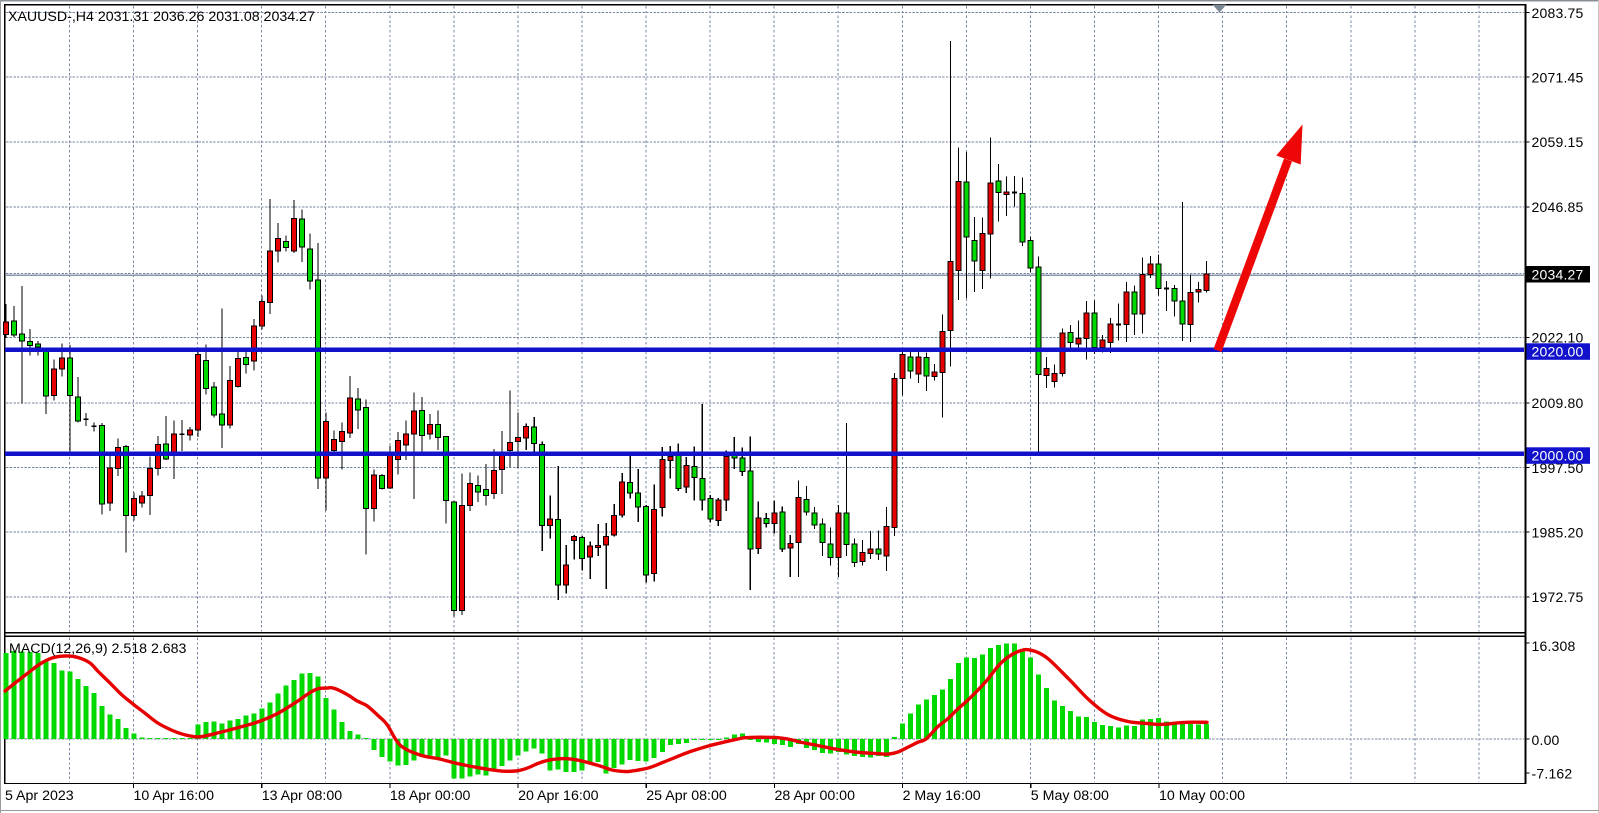  Describe the element at coordinates (39, 796) in the screenshot. I see `svg-text: 5 Apr 2023` at that location.